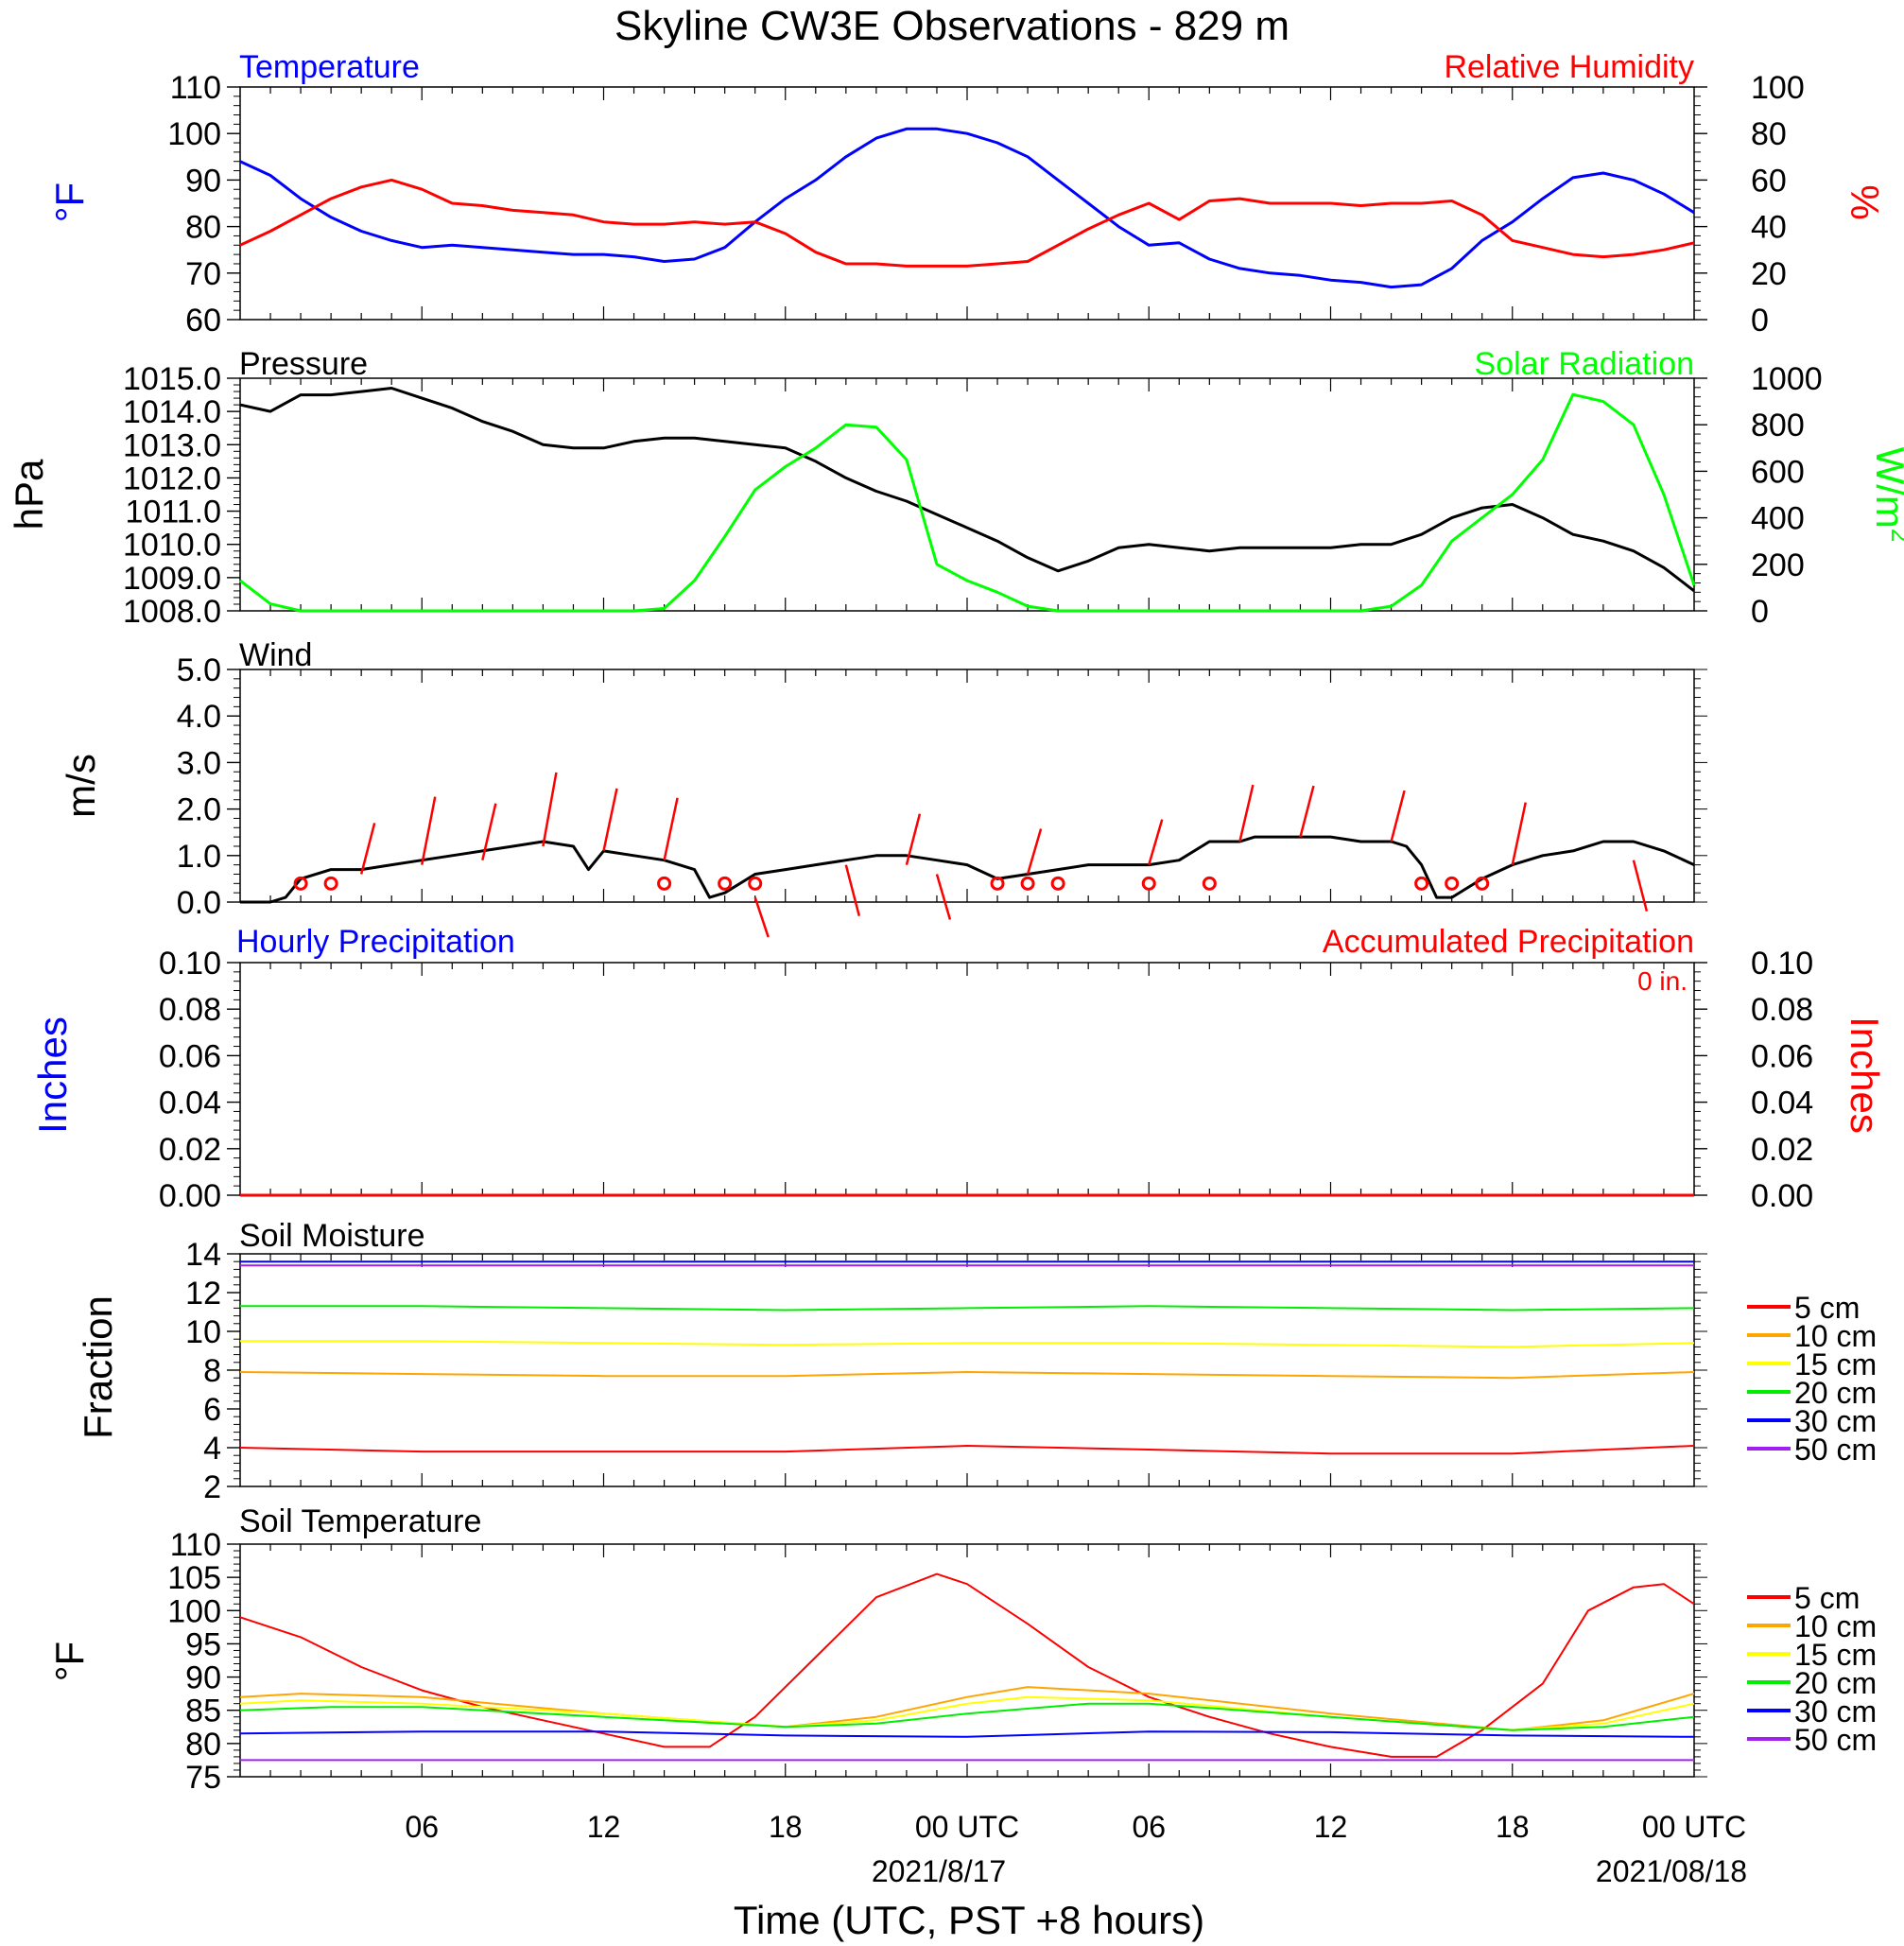  Describe the element at coordinates (969, 1920) in the screenshot. I see `x-axis-title: Time (UTC, PST +8 hours)` at that location.